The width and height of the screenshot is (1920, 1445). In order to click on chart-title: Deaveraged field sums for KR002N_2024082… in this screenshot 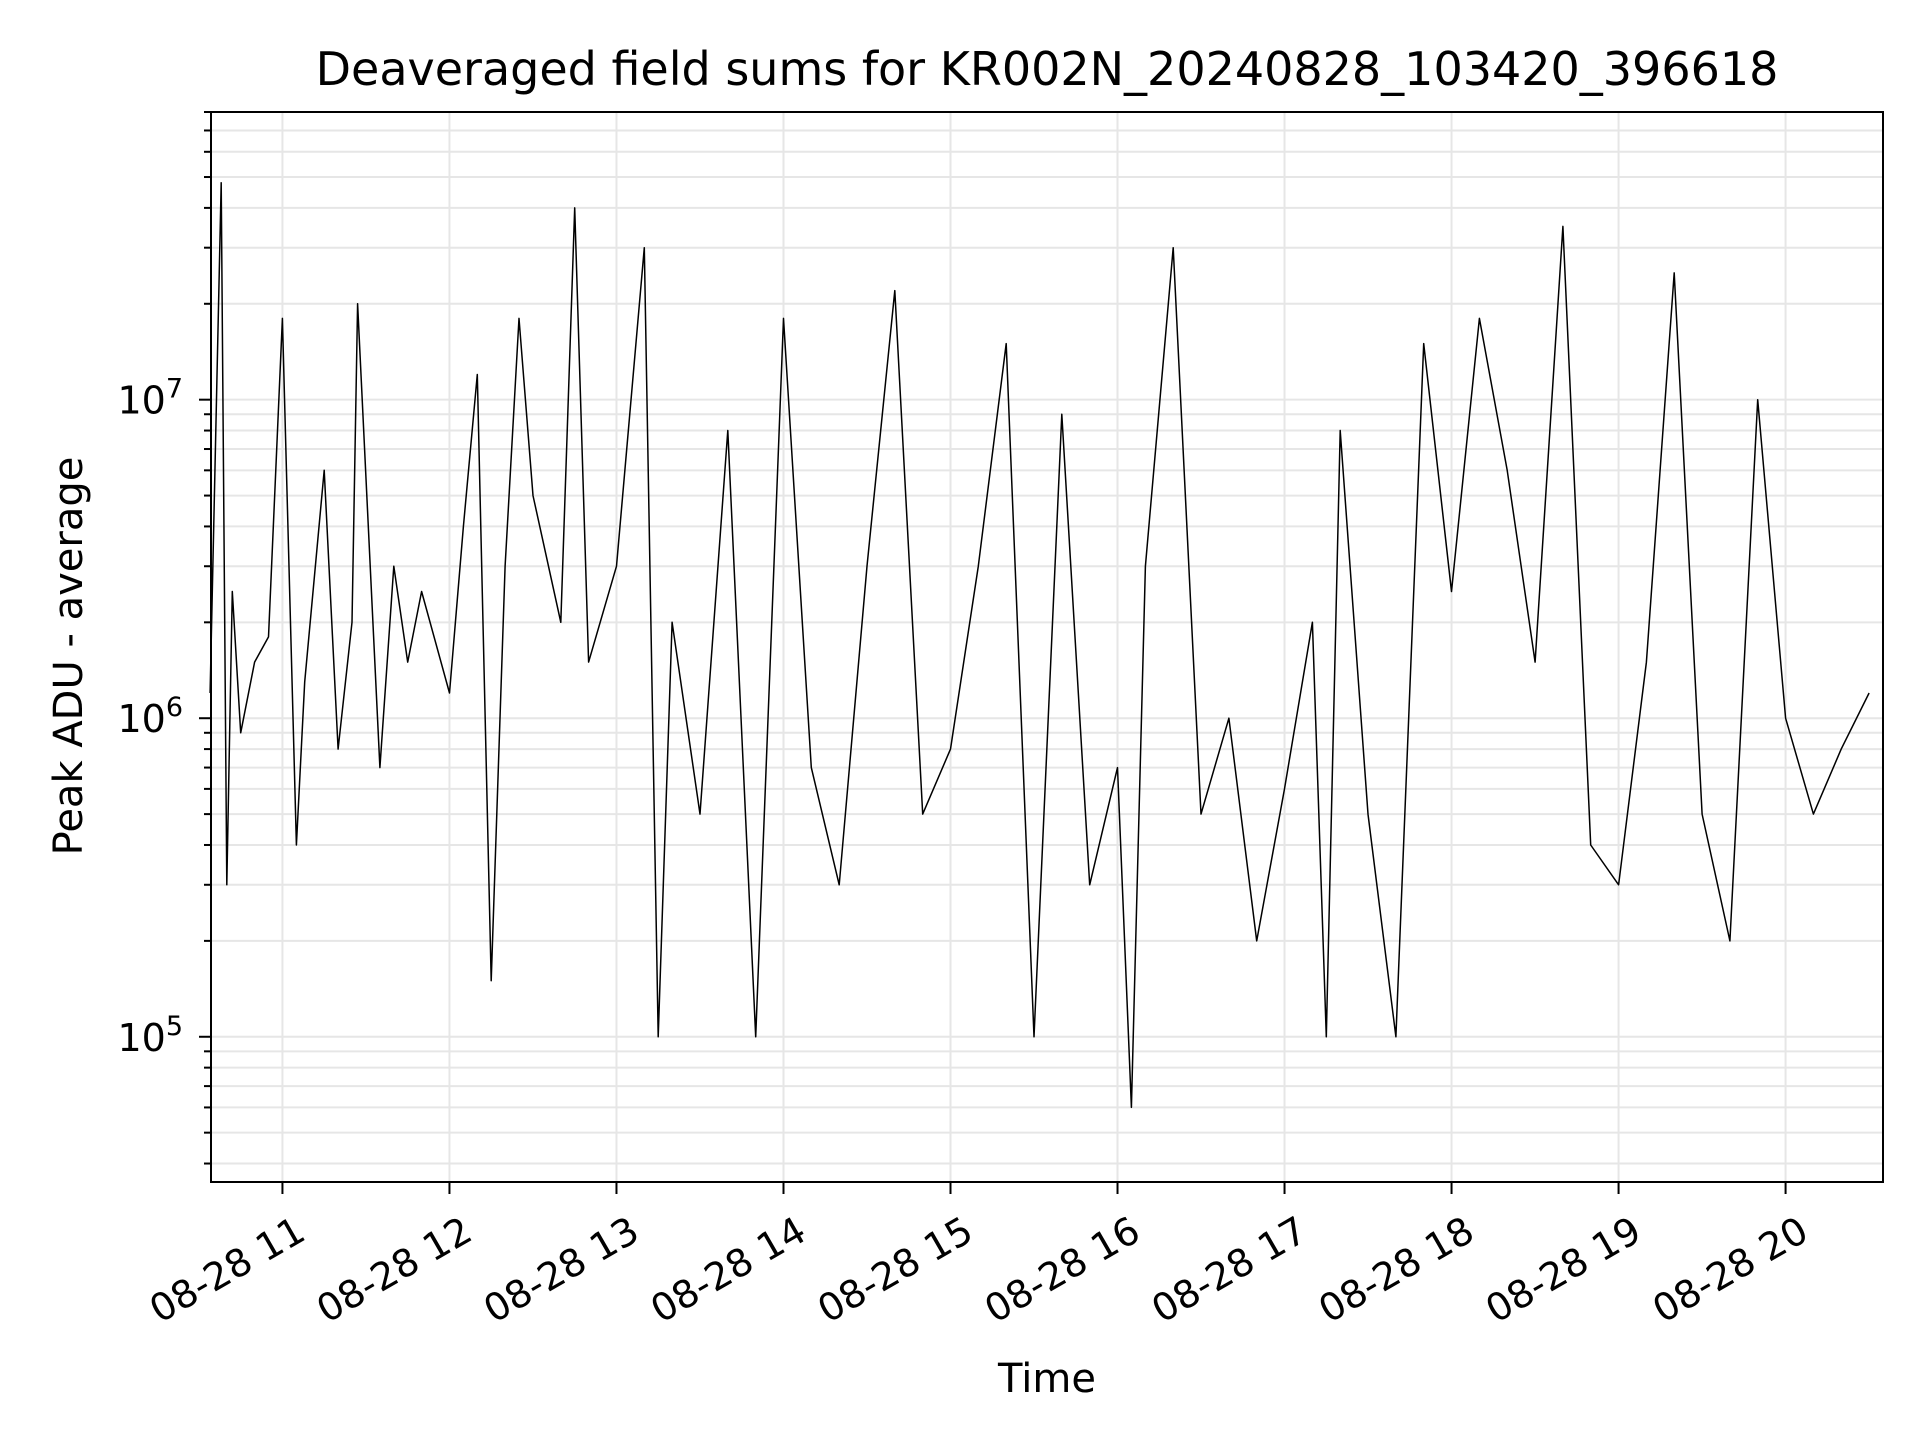, I will do `click(1047, 69)`.